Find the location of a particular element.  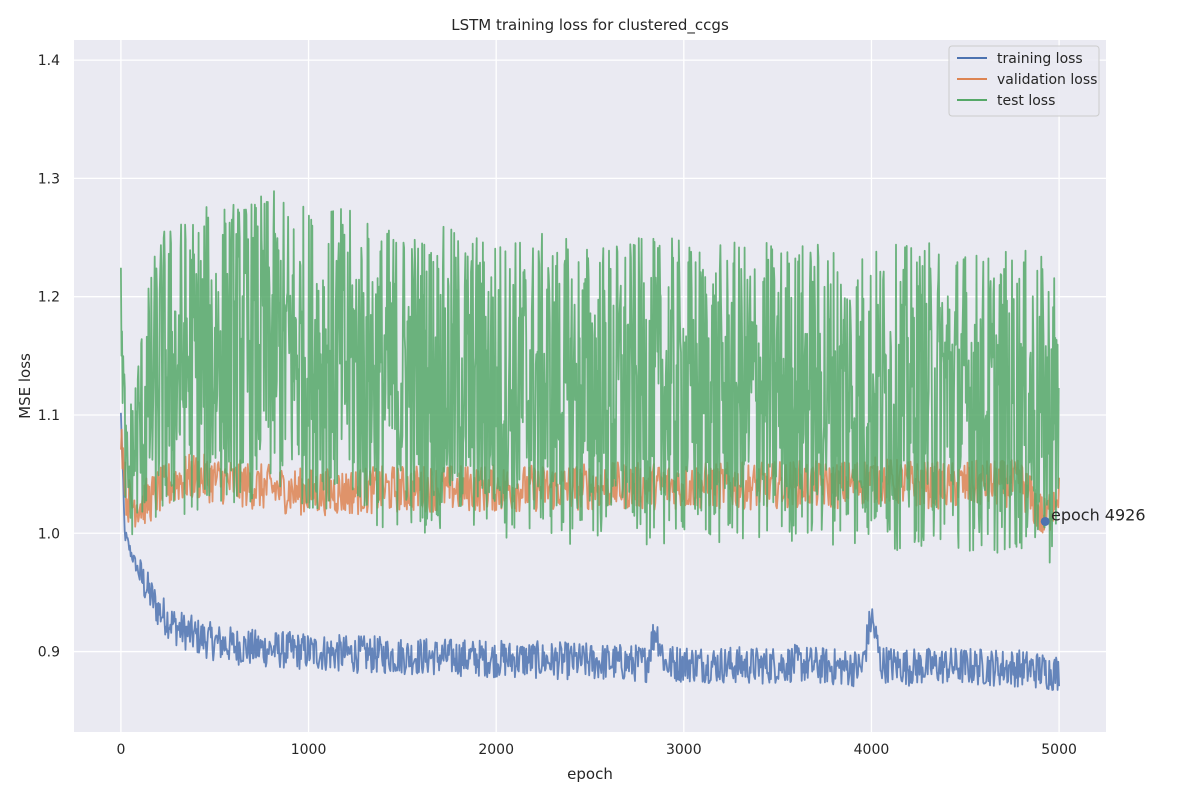

legend: training loss validation loss test loss is located at coordinates (1024, 81).